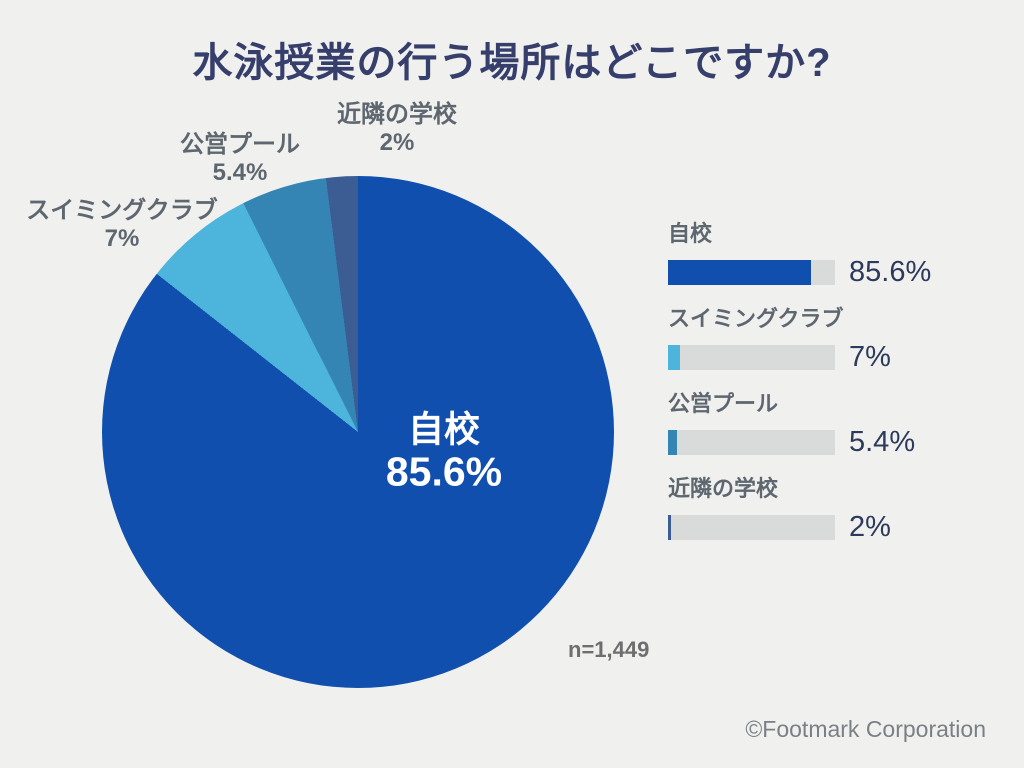 This screenshot has width=1024, height=768. Describe the element at coordinates (397, 142) in the screenshot. I see `pie-callout-value: 2%` at that location.